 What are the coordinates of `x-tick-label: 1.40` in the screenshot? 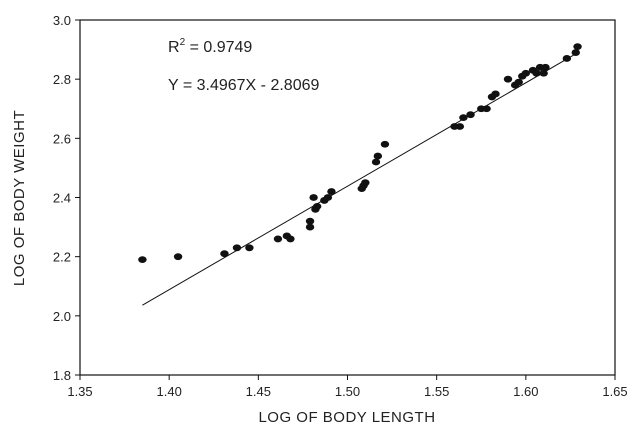 It's located at (169, 391).